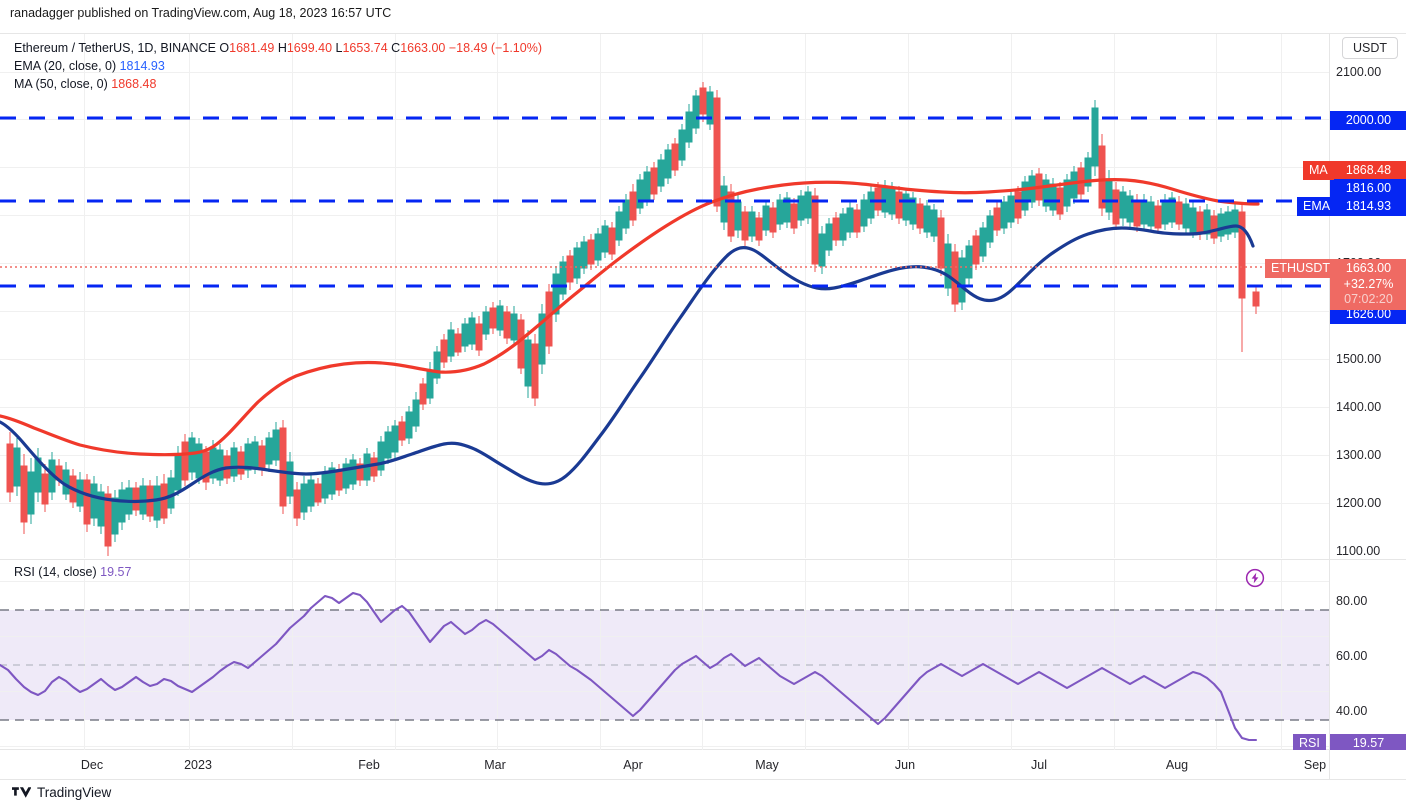  What do you see at coordinates (423, 48) in the screenshot?
I see `legend-close-value: 1663.00` at bounding box center [423, 48].